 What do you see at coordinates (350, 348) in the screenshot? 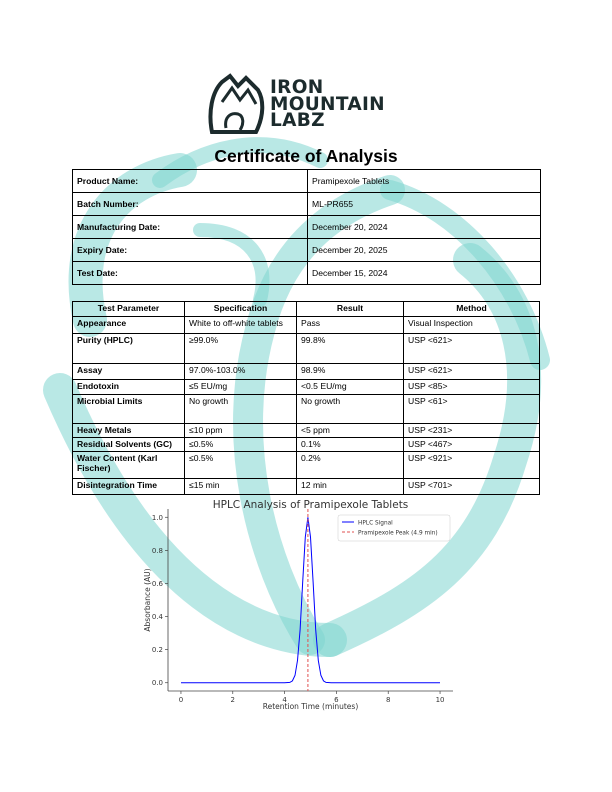
I see `result: 99.8%` at bounding box center [350, 348].